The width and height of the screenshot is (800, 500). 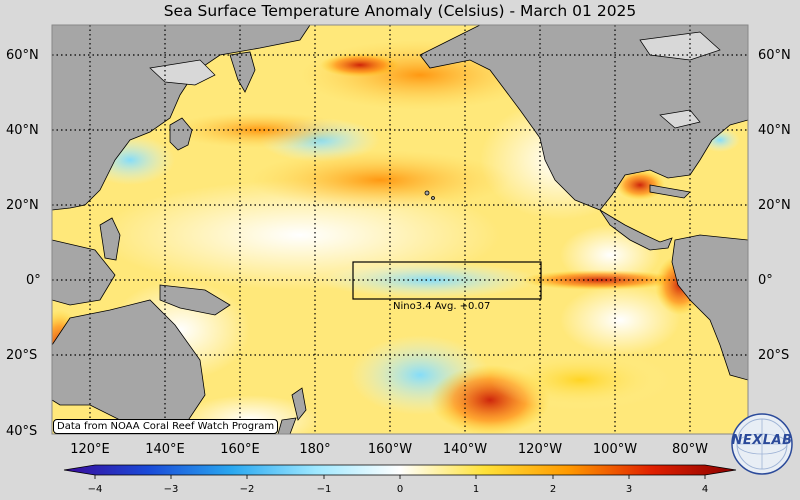 What do you see at coordinates (22, 431) in the screenshot?
I see `lat-label-left: 40°S` at bounding box center [22, 431].